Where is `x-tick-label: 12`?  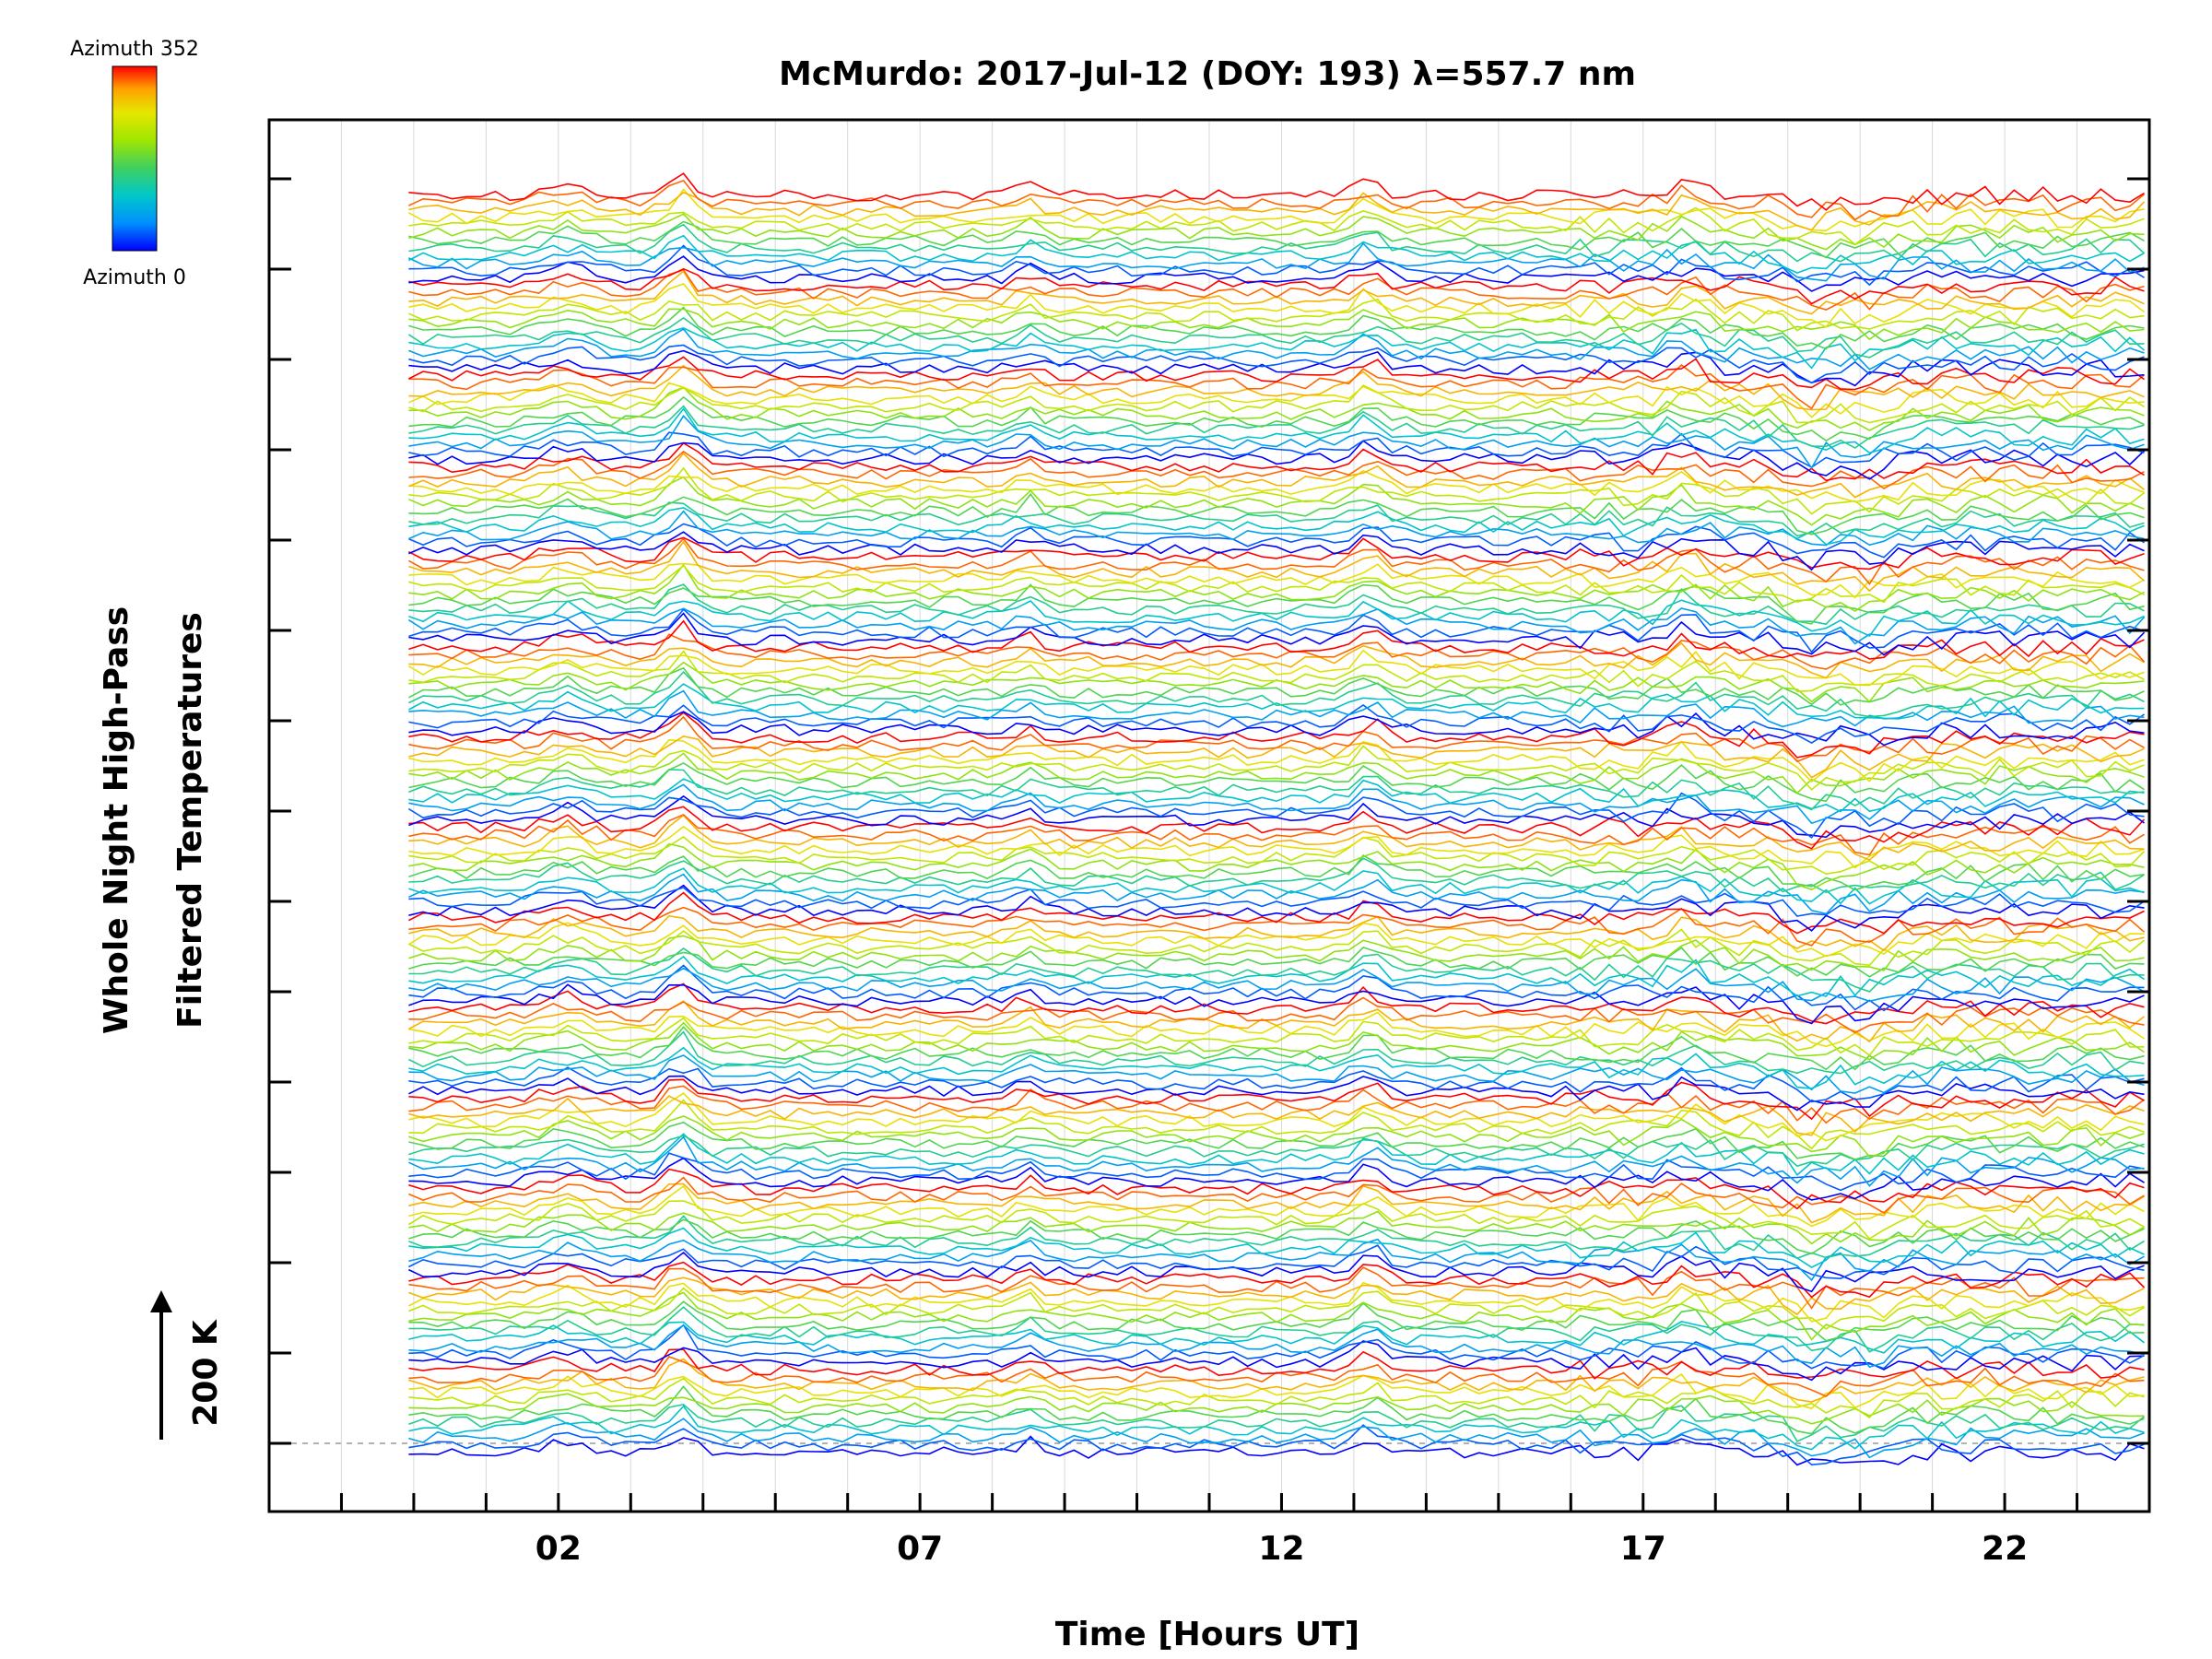 x-tick-label: 12 is located at coordinates (1281, 1549).